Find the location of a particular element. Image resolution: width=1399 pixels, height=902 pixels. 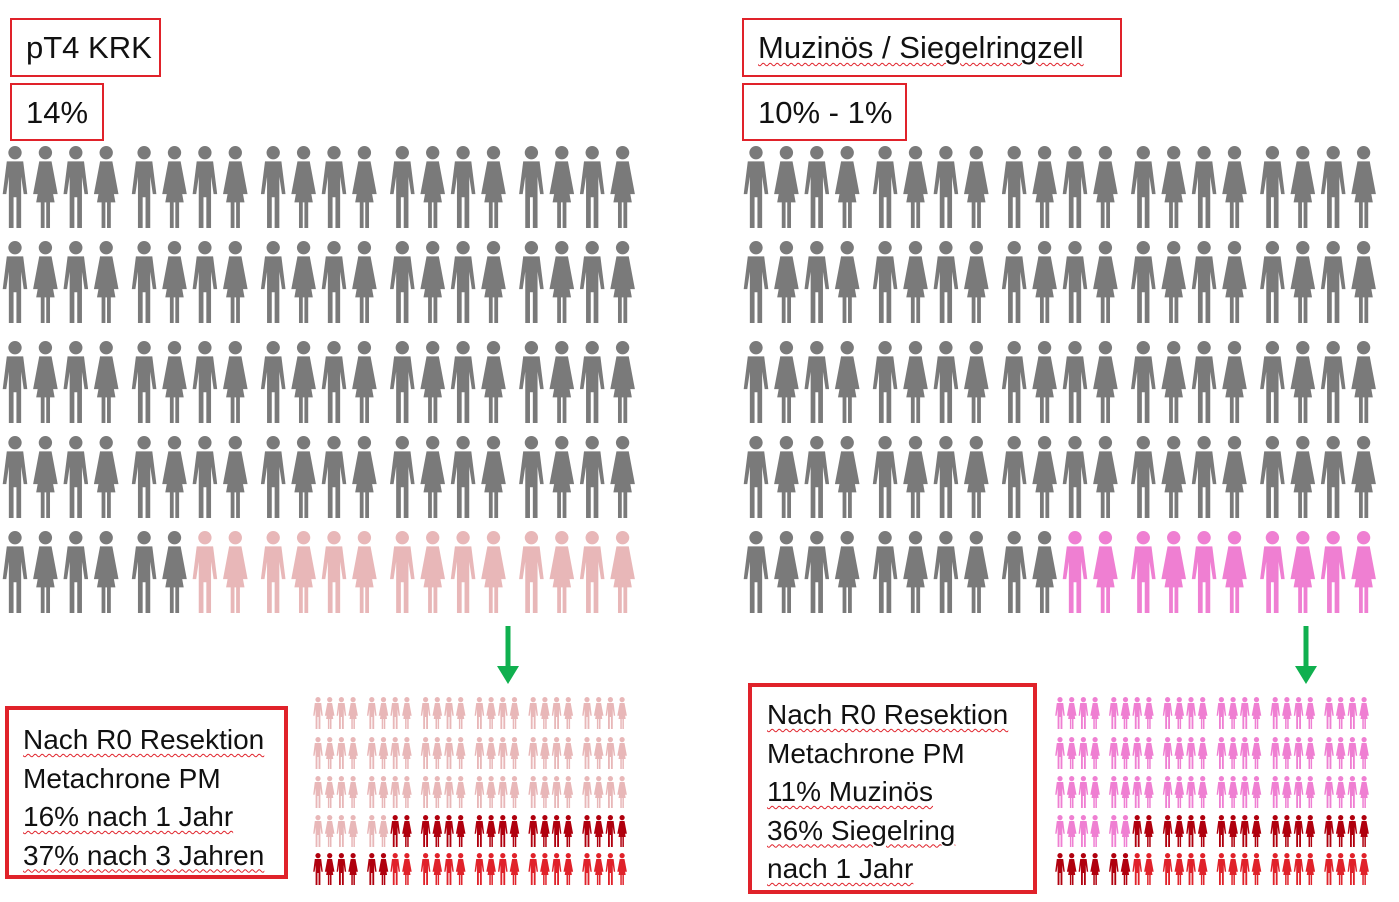

right-title-box: Muzinös / Siegelringzell is located at coordinates (932, 47).